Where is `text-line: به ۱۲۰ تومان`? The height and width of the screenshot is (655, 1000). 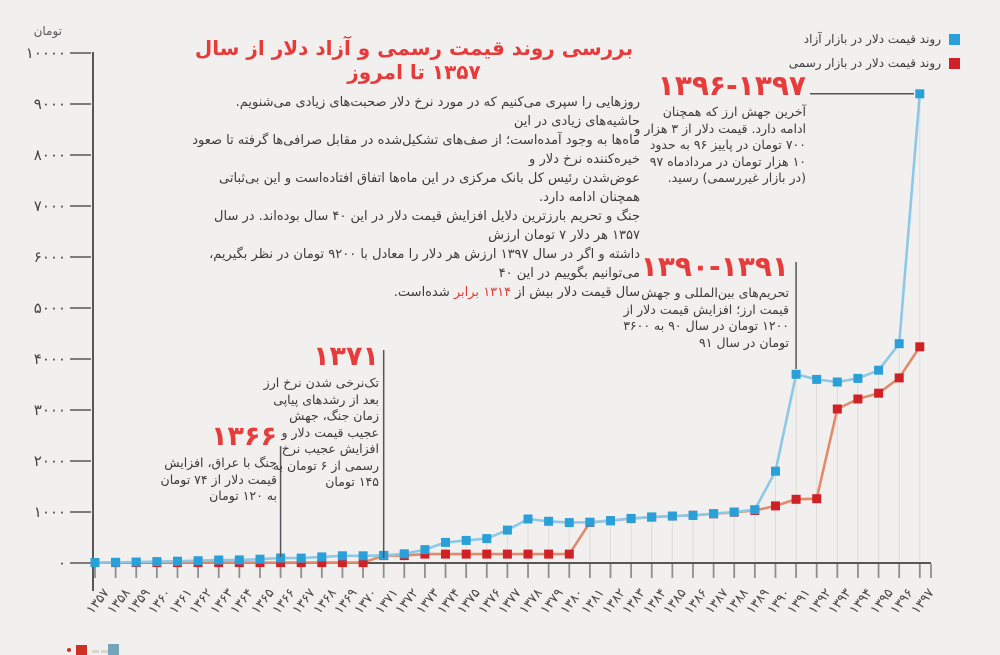 text-line: به ۱۲۰ تومان is located at coordinates (243, 496).